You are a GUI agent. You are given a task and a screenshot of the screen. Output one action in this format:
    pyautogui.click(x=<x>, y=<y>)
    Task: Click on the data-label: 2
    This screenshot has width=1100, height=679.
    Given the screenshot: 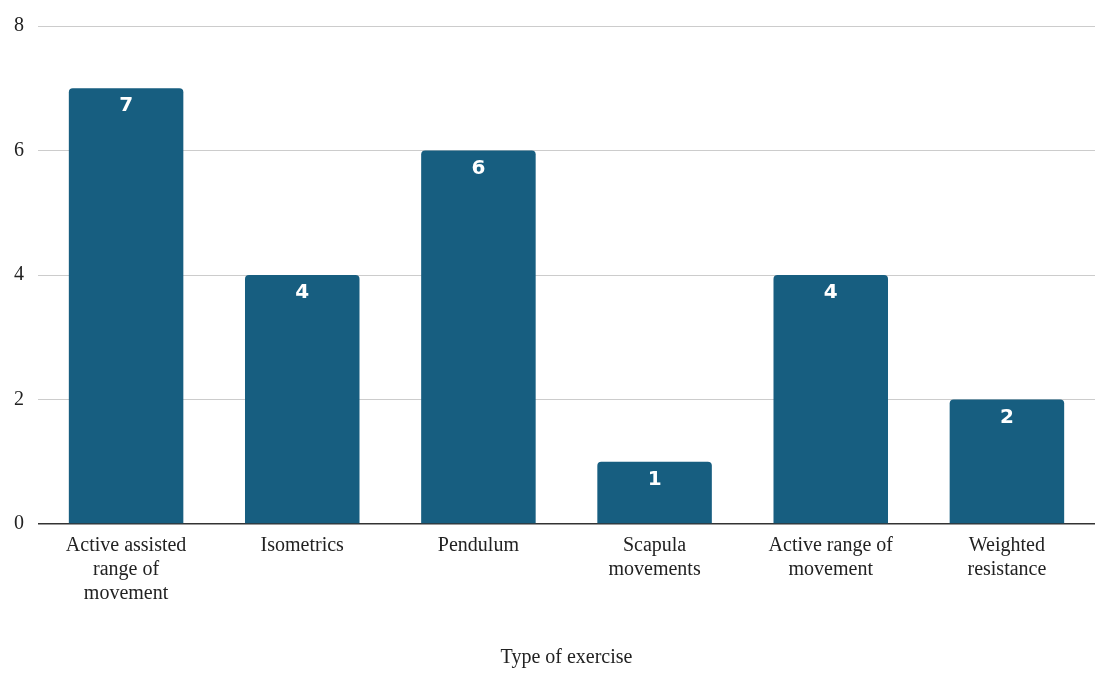 What is the action you would take?
    pyautogui.click(x=1006, y=415)
    